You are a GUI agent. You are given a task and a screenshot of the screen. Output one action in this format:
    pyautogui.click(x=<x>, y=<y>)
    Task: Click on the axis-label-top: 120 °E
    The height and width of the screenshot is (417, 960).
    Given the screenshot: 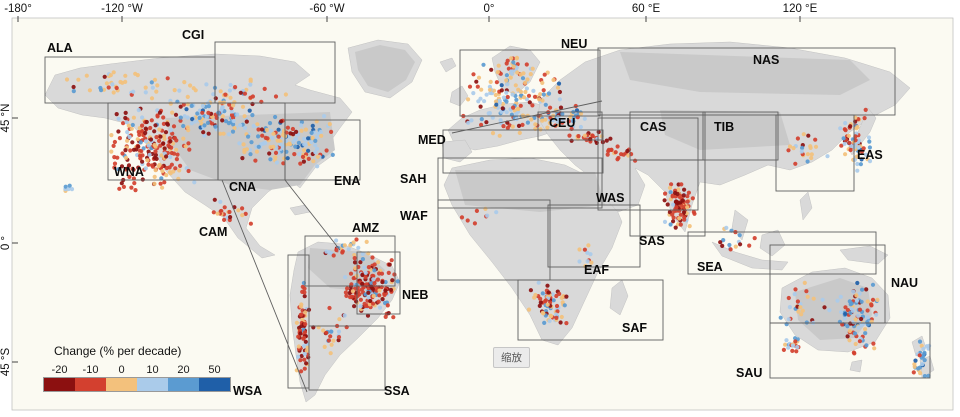 What is the action you would take?
    pyautogui.click(x=800, y=9)
    